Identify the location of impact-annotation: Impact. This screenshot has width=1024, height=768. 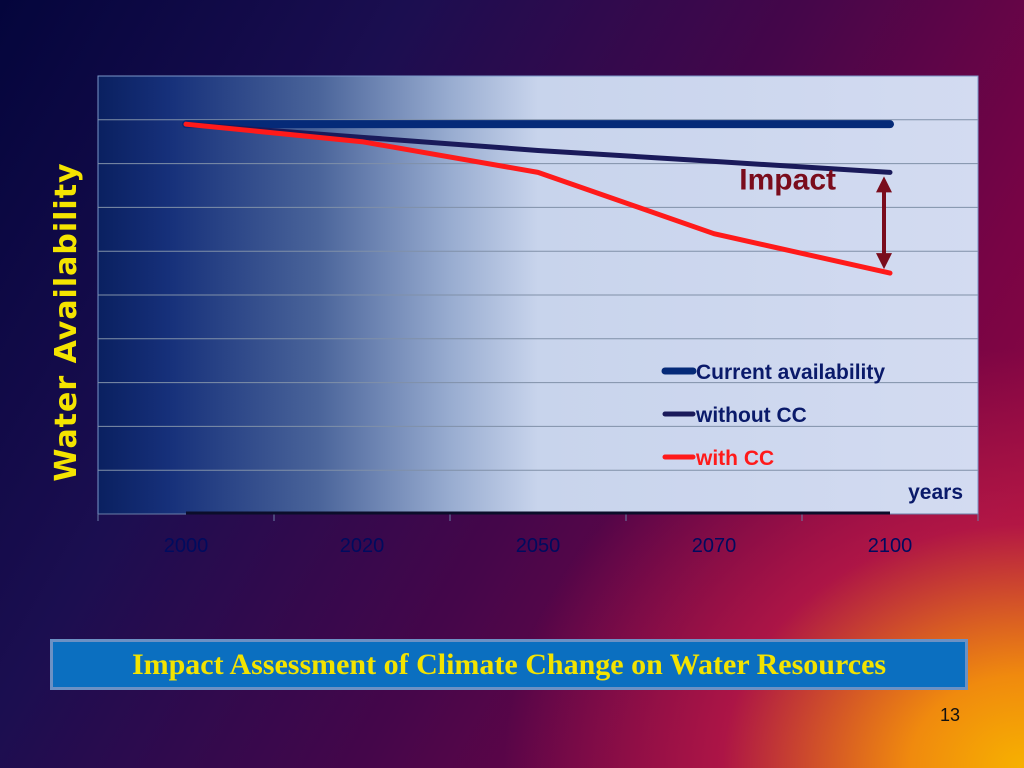
(815, 217).